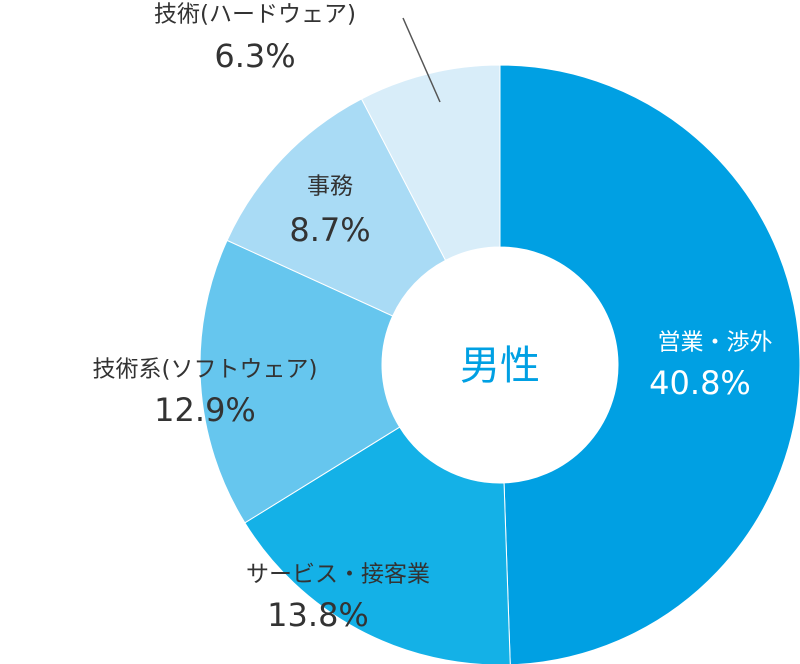 The height and width of the screenshot is (664, 800). I want to click on value-label: 40.8%, so click(700, 383).